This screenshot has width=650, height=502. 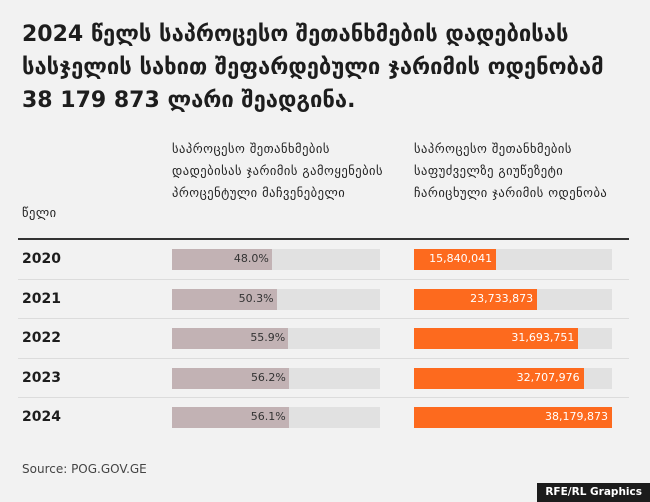 I want to click on table-row: 2022 55.9% 31,693,751, so click(x=323, y=339).